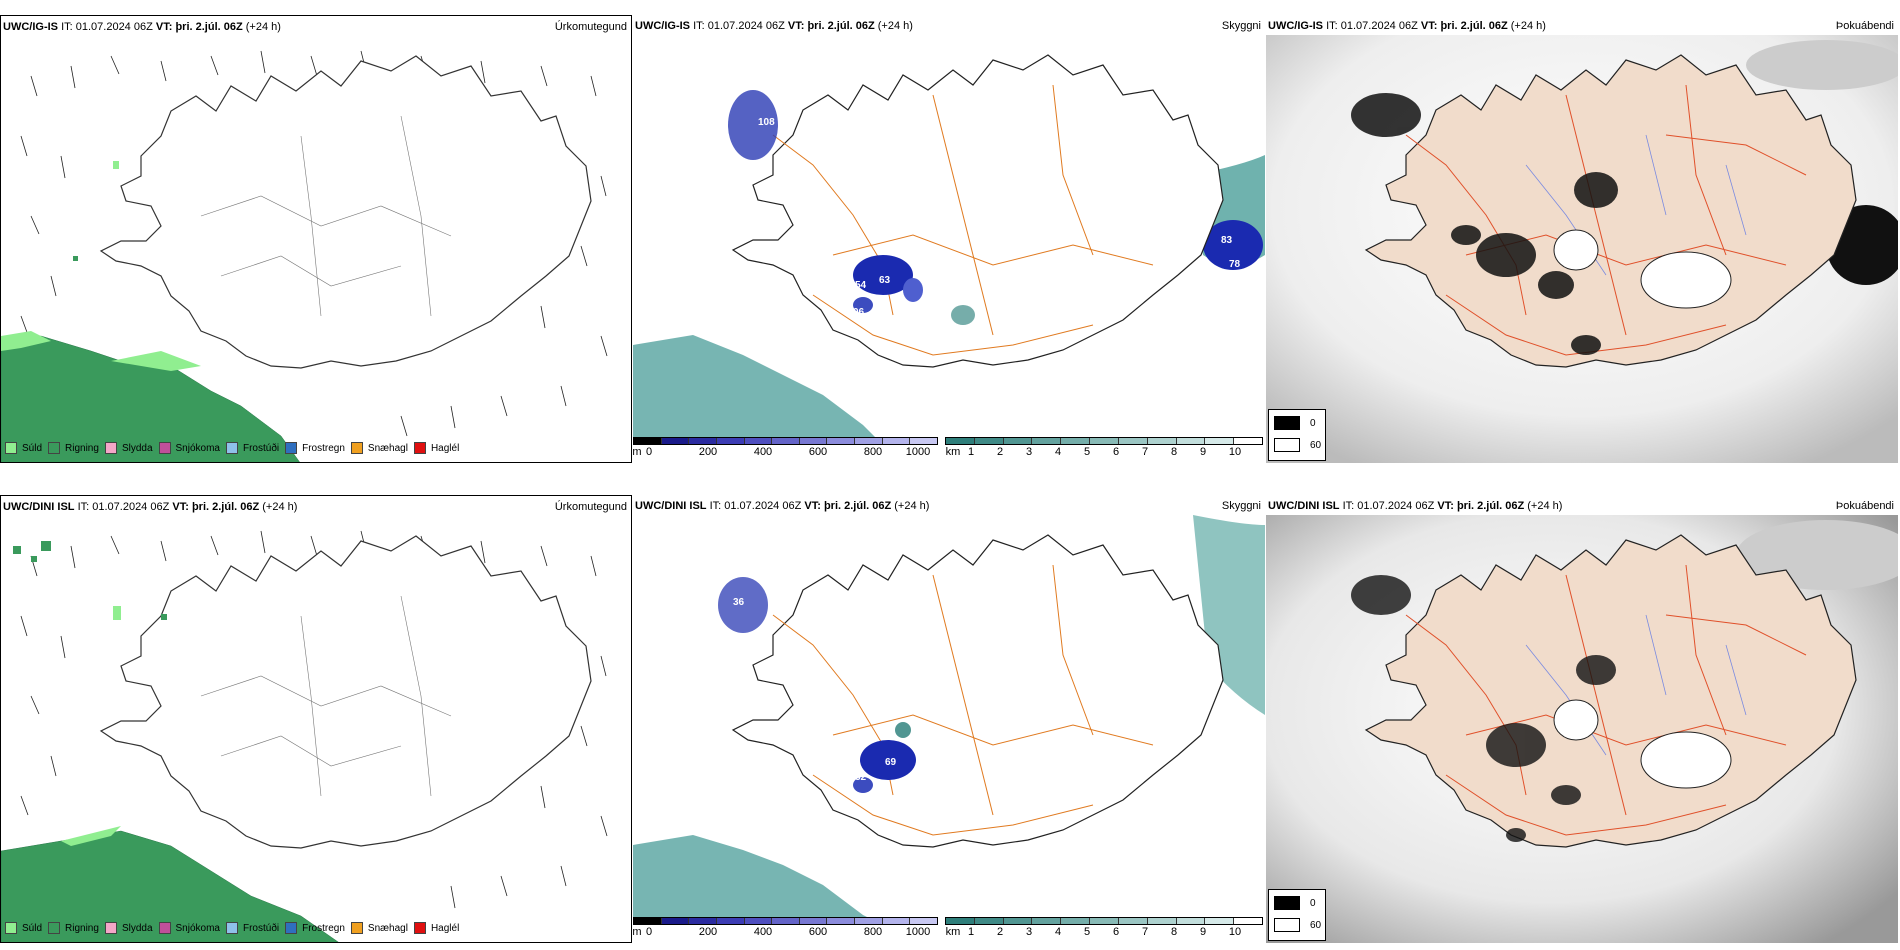 The width and height of the screenshot is (1900, 950). I want to click on colorbar-tick: 7, so click(1145, 932).